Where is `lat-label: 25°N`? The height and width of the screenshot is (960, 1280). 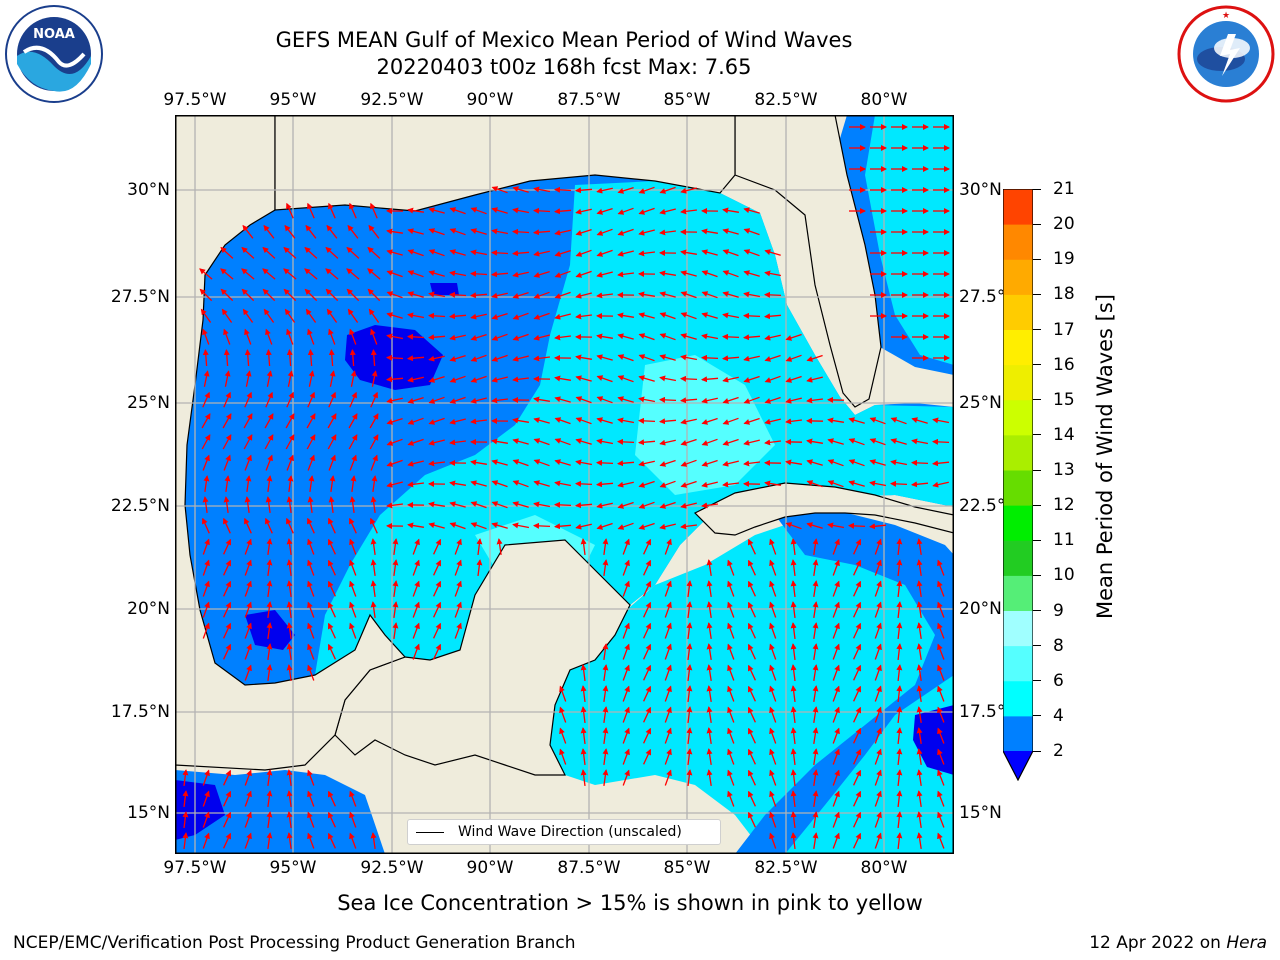 lat-label: 25°N is located at coordinates (980, 403).